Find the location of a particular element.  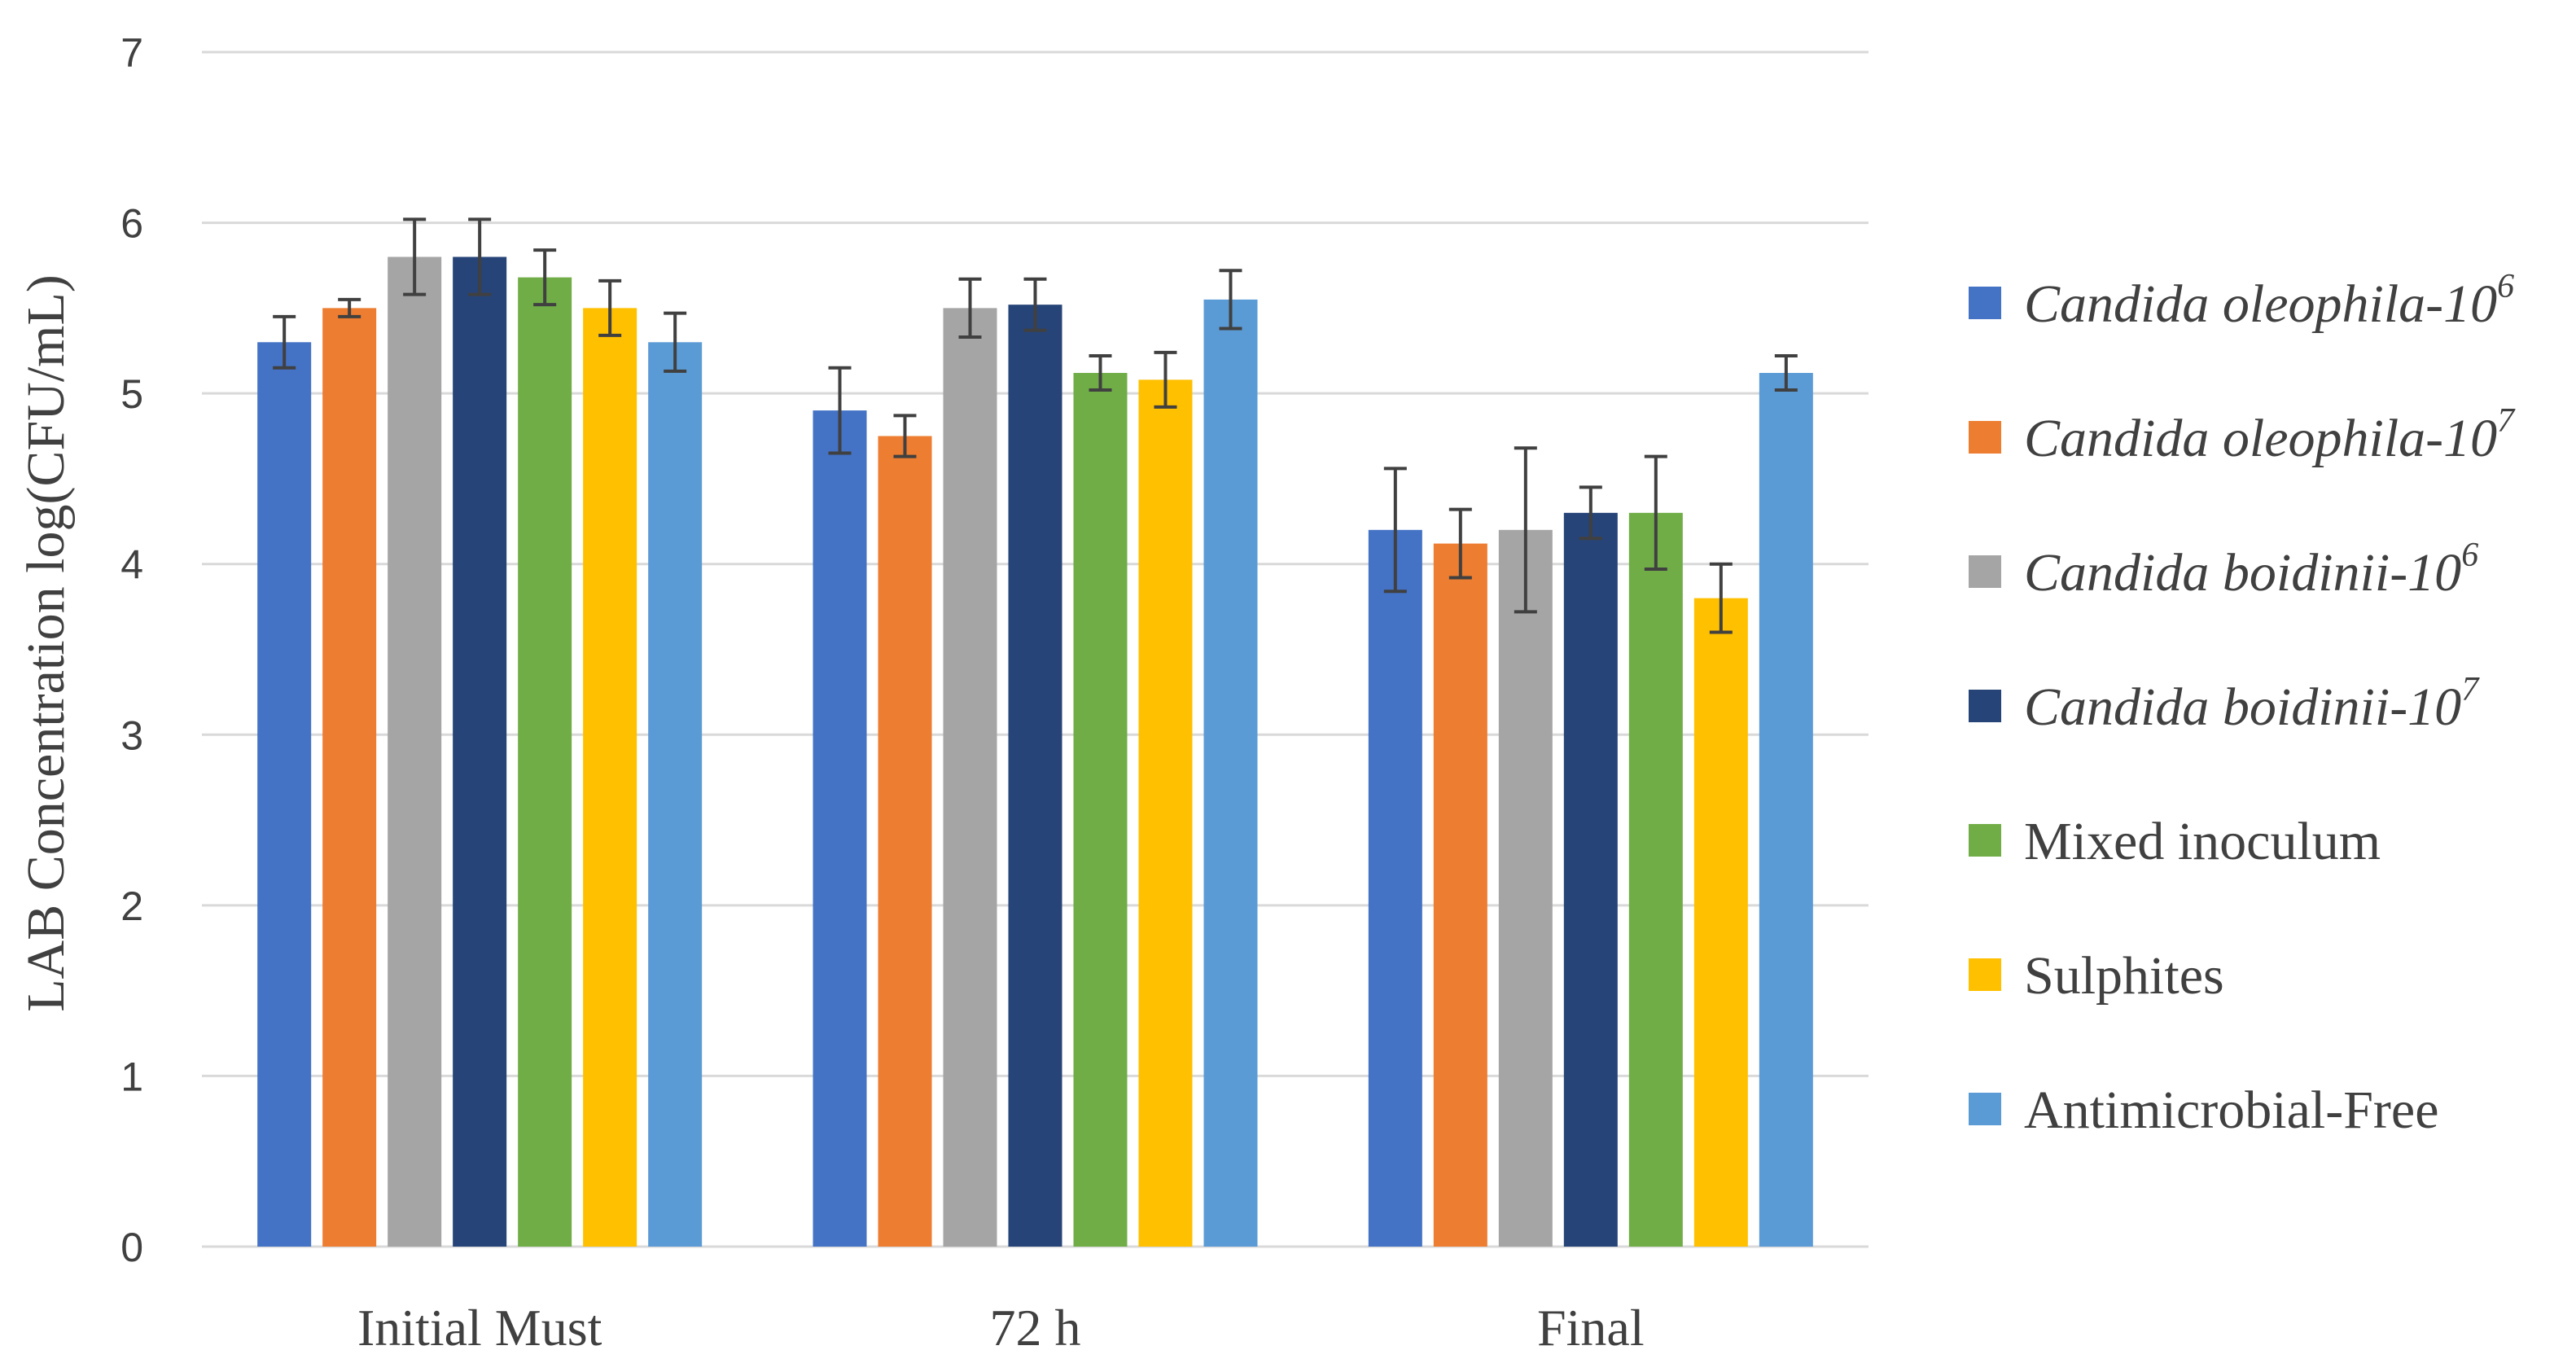

y-tick-label: 5 is located at coordinates (131, 394).